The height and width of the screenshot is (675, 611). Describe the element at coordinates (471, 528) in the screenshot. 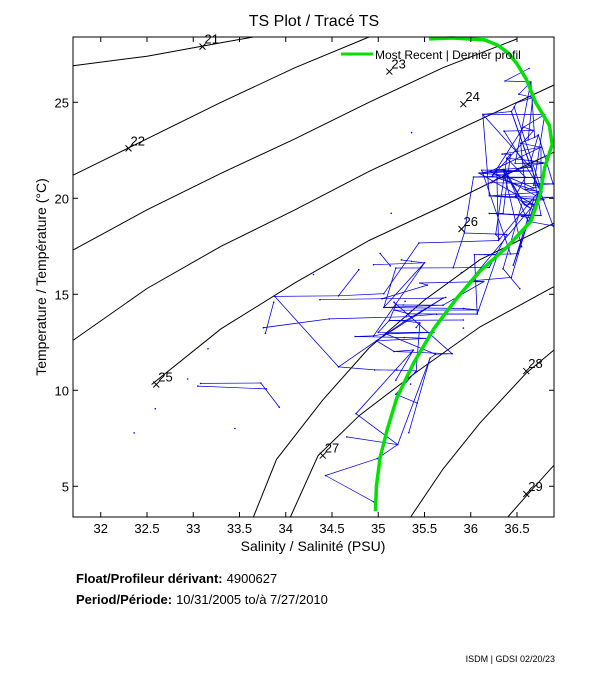

I see `x-tick-label: 36` at that location.